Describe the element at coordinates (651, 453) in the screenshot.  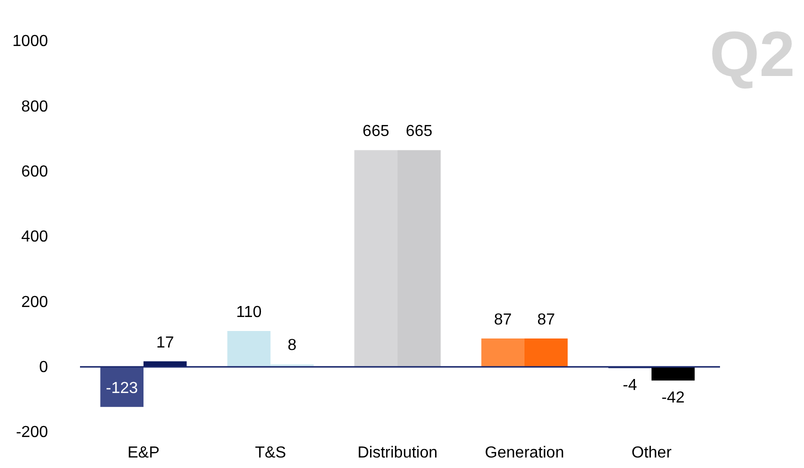
I see `x-tick-label: Other` at that location.